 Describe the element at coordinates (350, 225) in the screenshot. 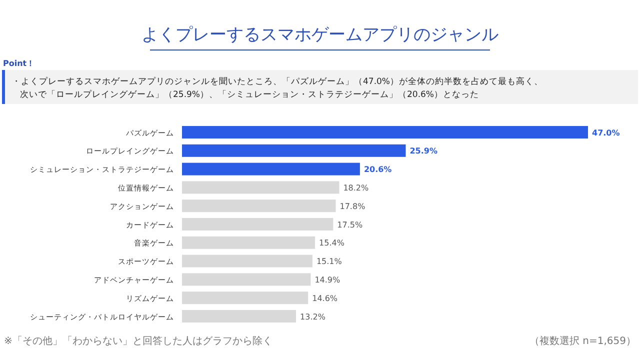

I see `data-label: 17.5%` at that location.